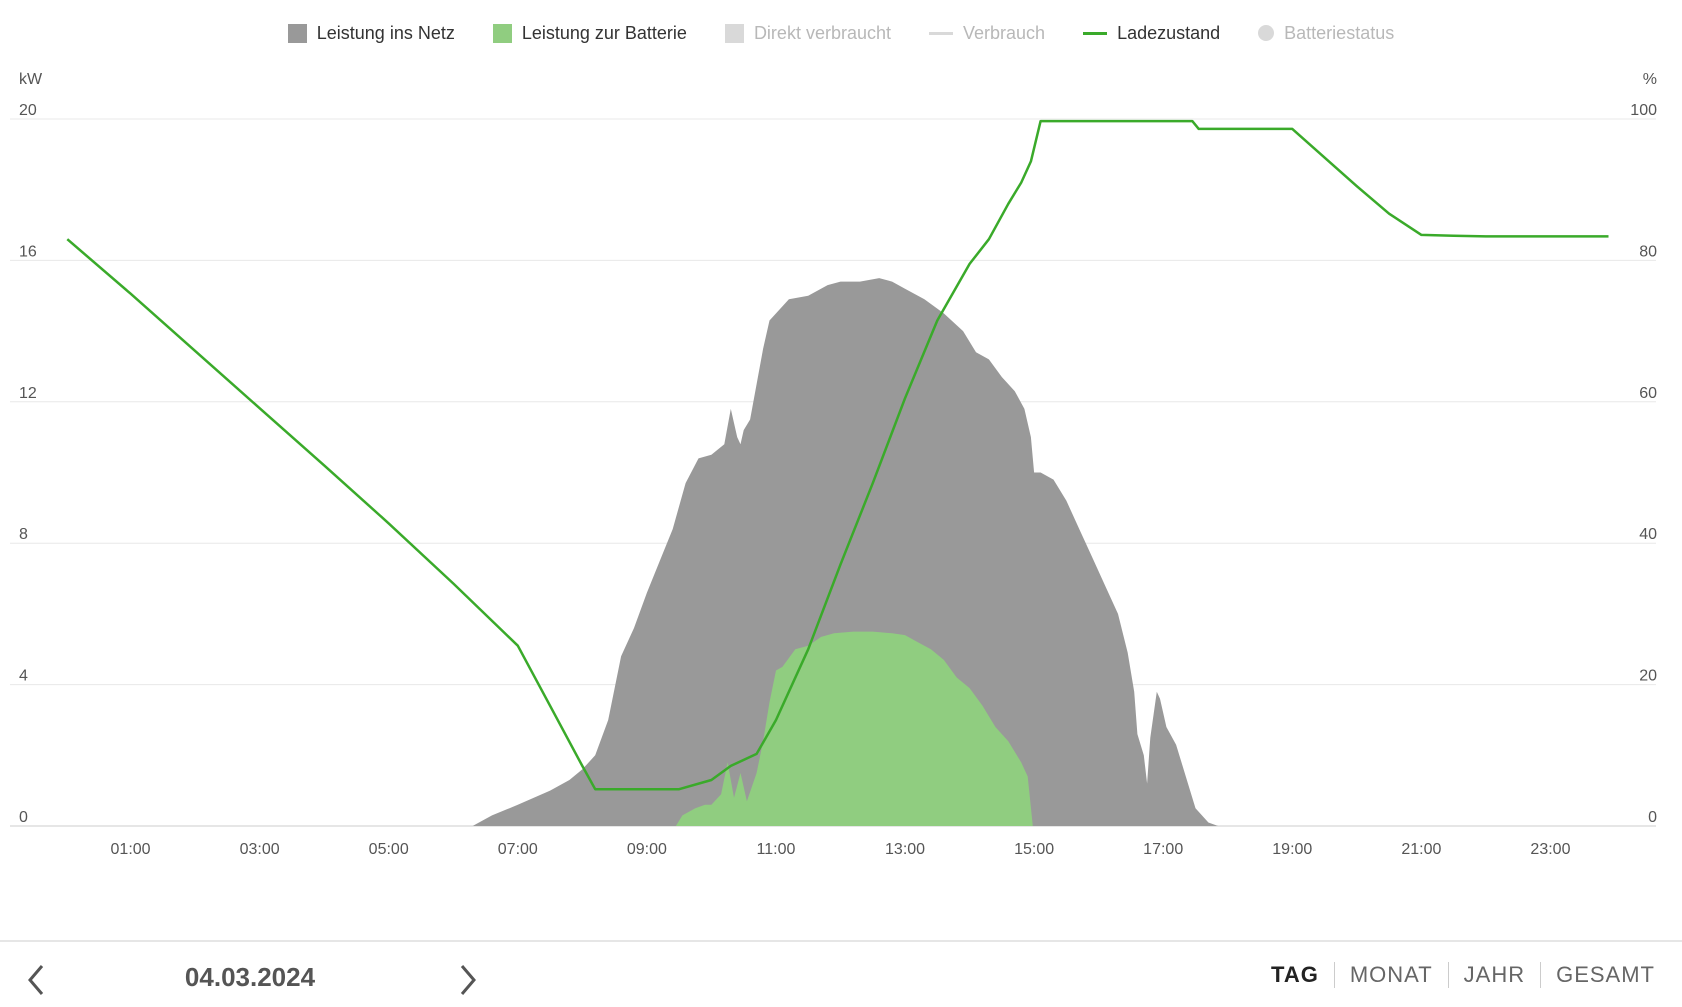 The height and width of the screenshot is (1007, 1682). Describe the element at coordinates (28, 393) in the screenshot. I see `left-tick-label: 12` at that location.